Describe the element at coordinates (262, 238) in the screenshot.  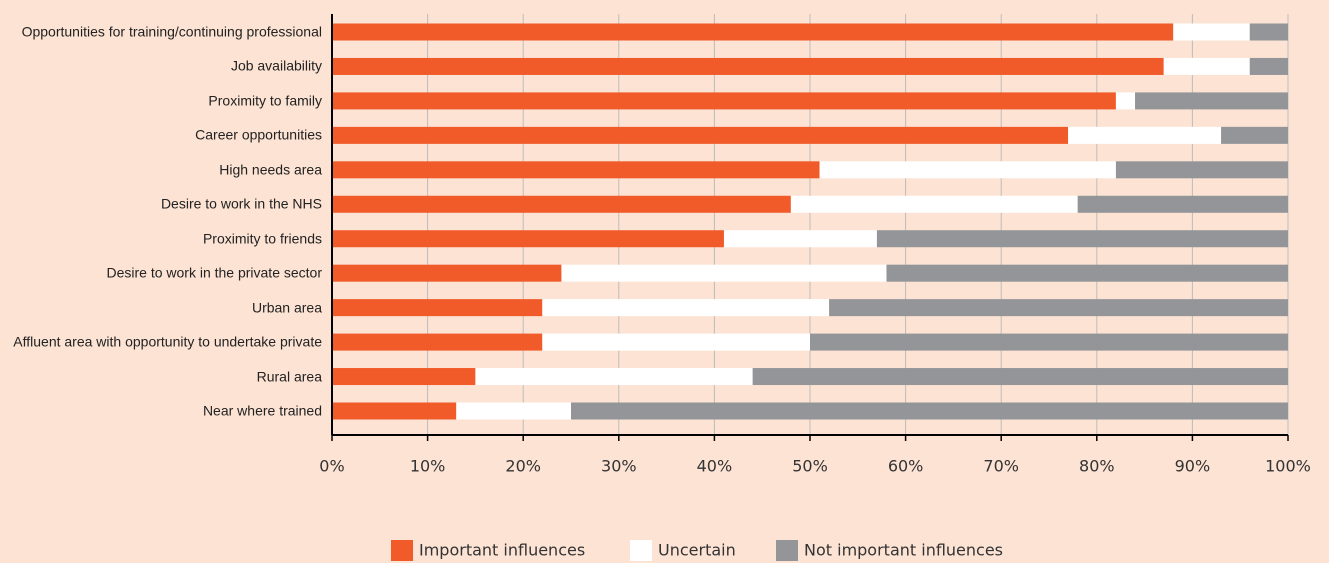
I see `category-label: Proximity to friends` at that location.